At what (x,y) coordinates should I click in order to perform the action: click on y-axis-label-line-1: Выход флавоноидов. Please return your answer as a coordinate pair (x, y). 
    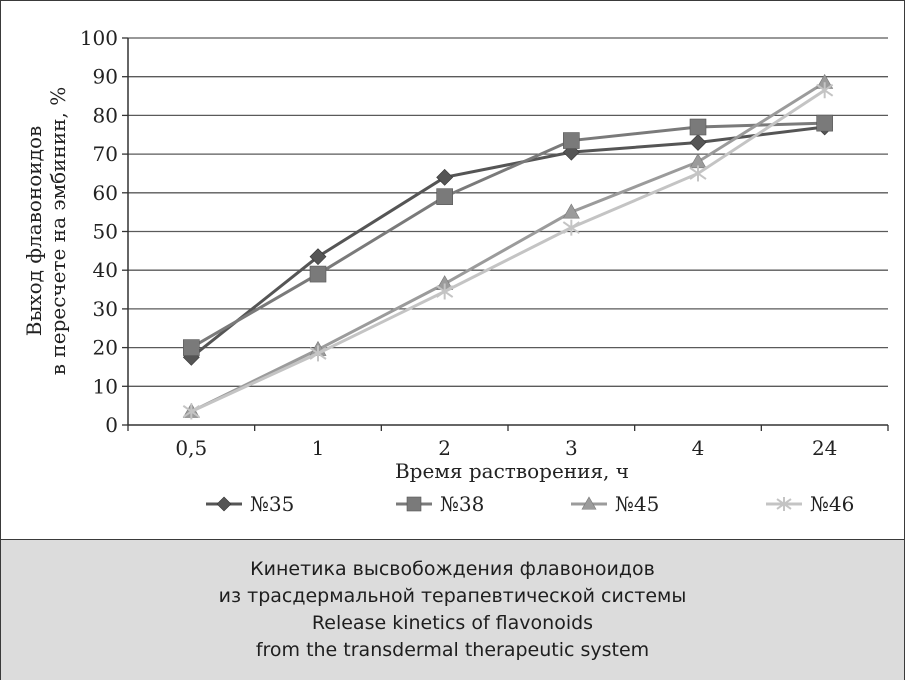
    Looking at the image, I should click on (34, 231).